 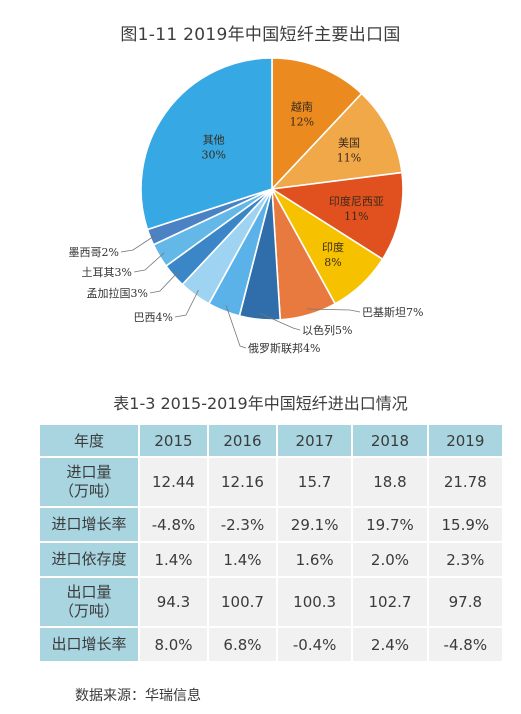 What do you see at coordinates (302, 122) in the screenshot?
I see `pie-slice-percent: 12%` at bounding box center [302, 122].